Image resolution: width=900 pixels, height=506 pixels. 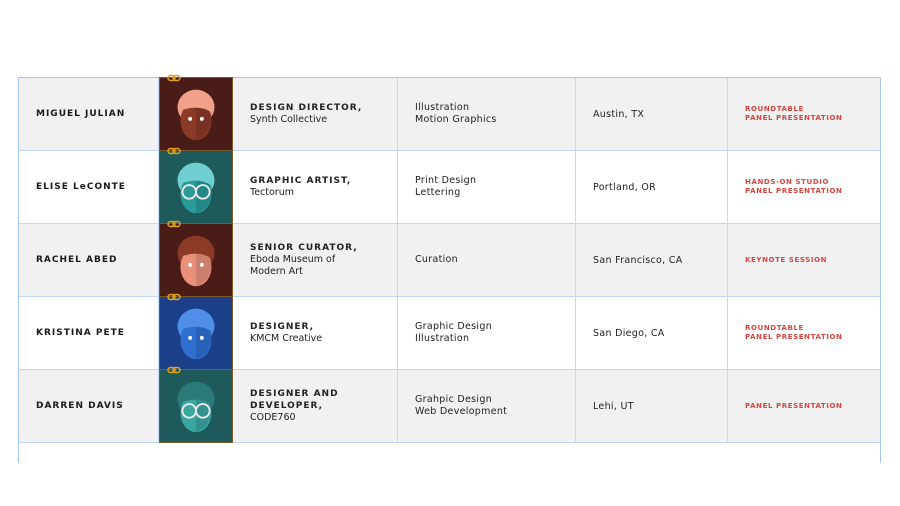 I want to click on role: DESIGNER,, so click(x=282, y=327).